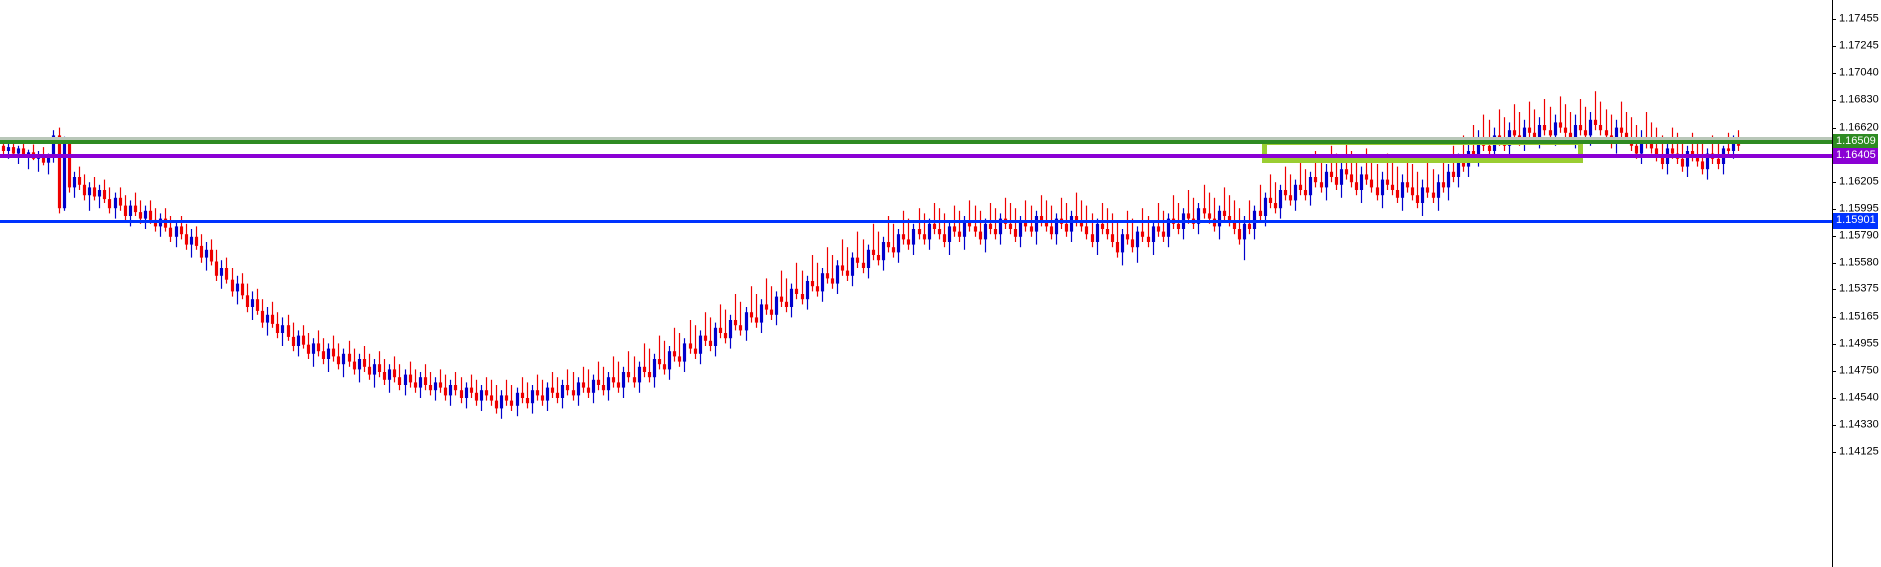 Image resolution: width=1881 pixels, height=567 pixels. I want to click on price-tick-label: 1.15995, so click(1859, 208).